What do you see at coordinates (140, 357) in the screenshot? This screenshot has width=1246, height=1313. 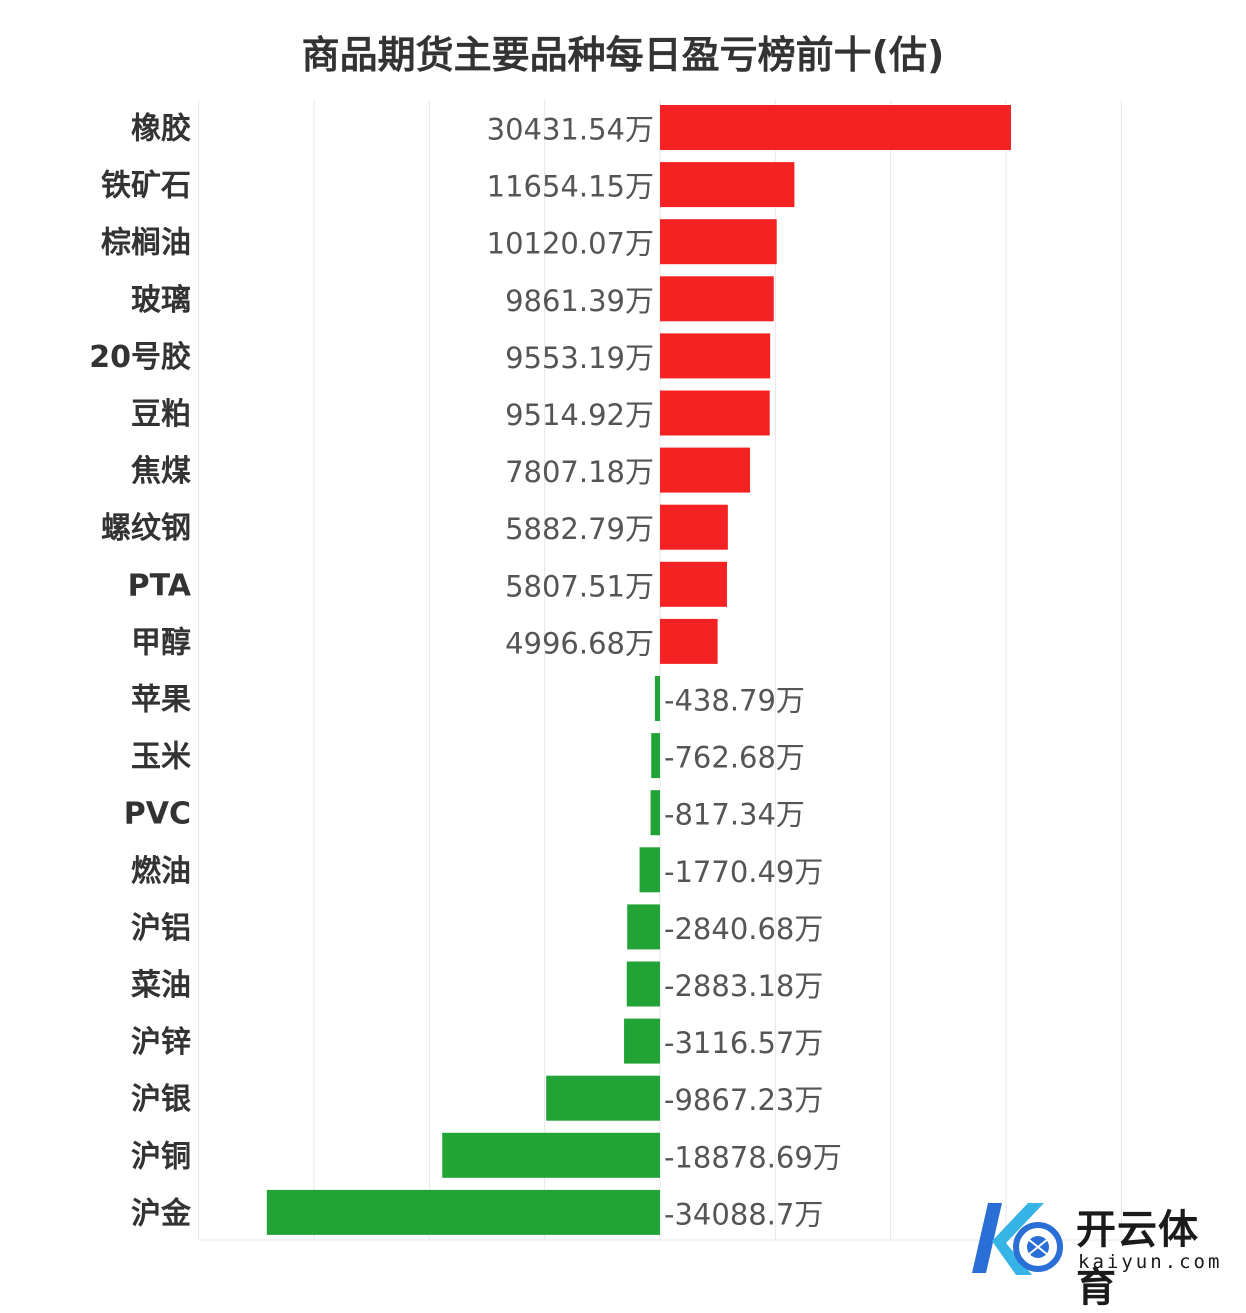 I see `category-label: 20号胶` at bounding box center [140, 357].